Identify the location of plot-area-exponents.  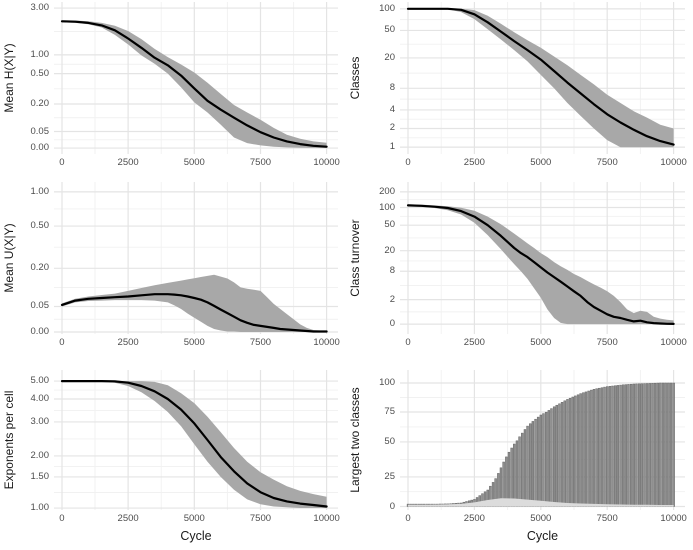
(196, 440).